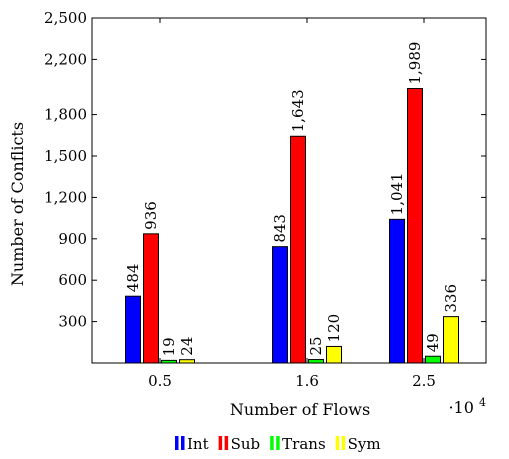 The image size is (509, 459). I want to click on x-scale-base: ·10, so click(460, 407).